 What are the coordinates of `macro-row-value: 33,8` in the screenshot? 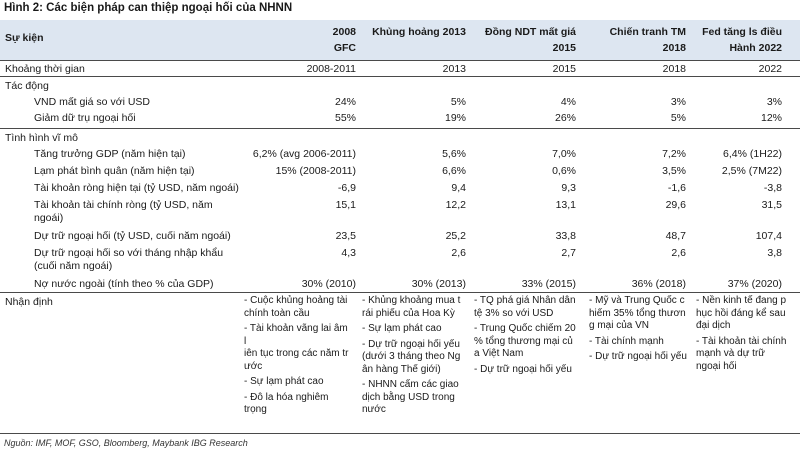 It's located at (565, 236).